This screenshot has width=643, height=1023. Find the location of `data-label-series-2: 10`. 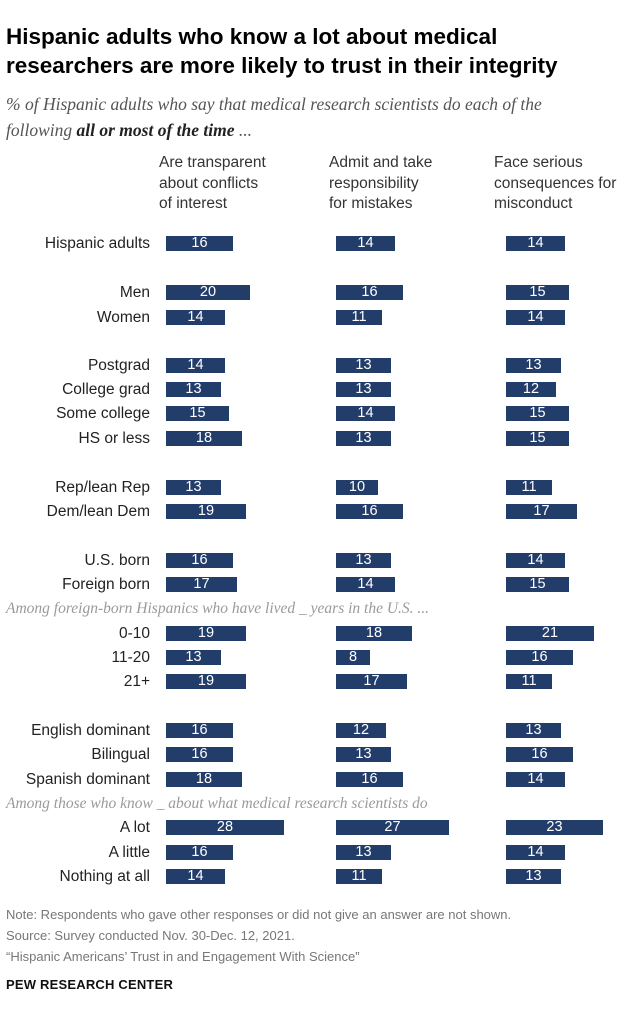

data-label-series-2: 10 is located at coordinates (357, 487).